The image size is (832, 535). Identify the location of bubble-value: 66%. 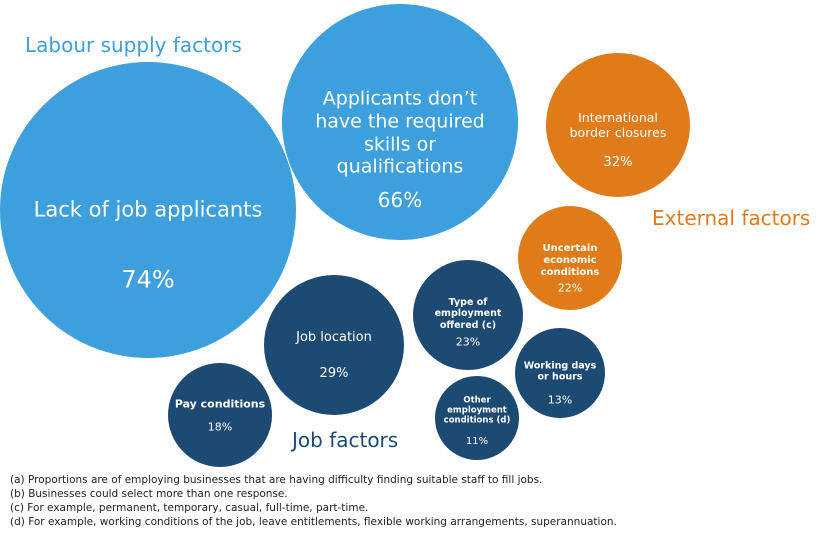
(400, 200).